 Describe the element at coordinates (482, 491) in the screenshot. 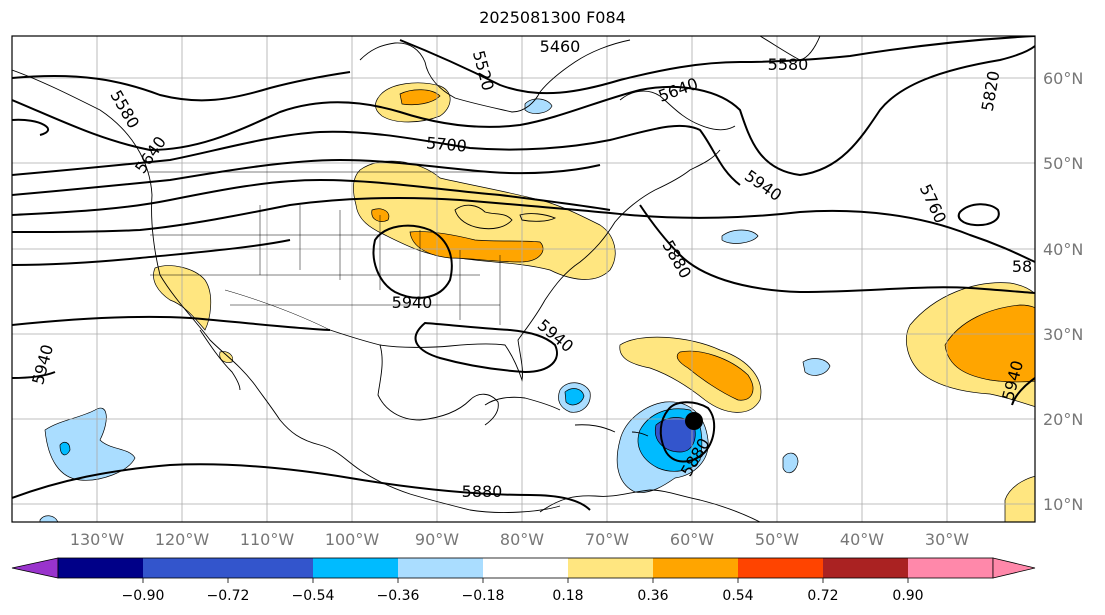

I see `contour-label: 5880` at that location.